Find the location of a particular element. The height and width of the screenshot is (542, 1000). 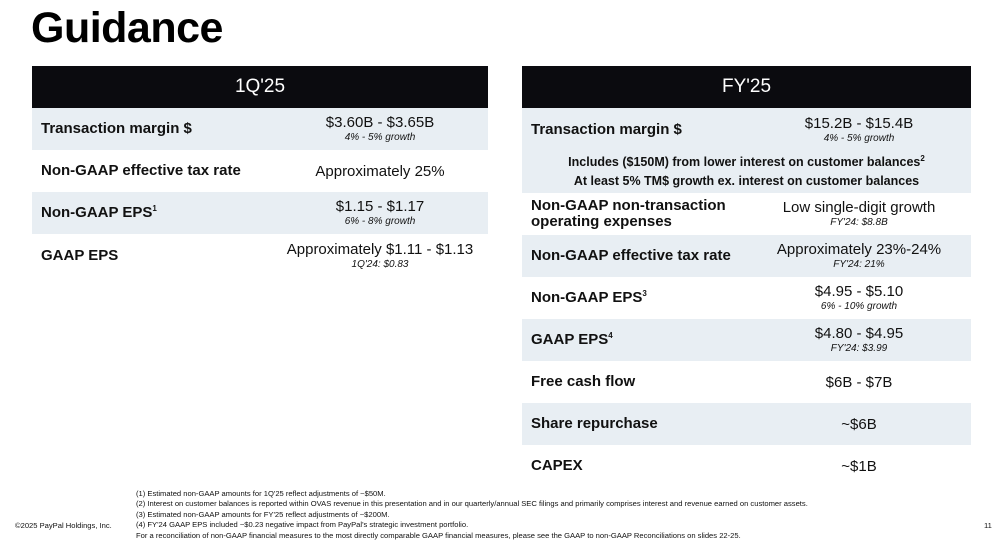

table-row: Free cash flow $6B - $7B is located at coordinates (746, 382).